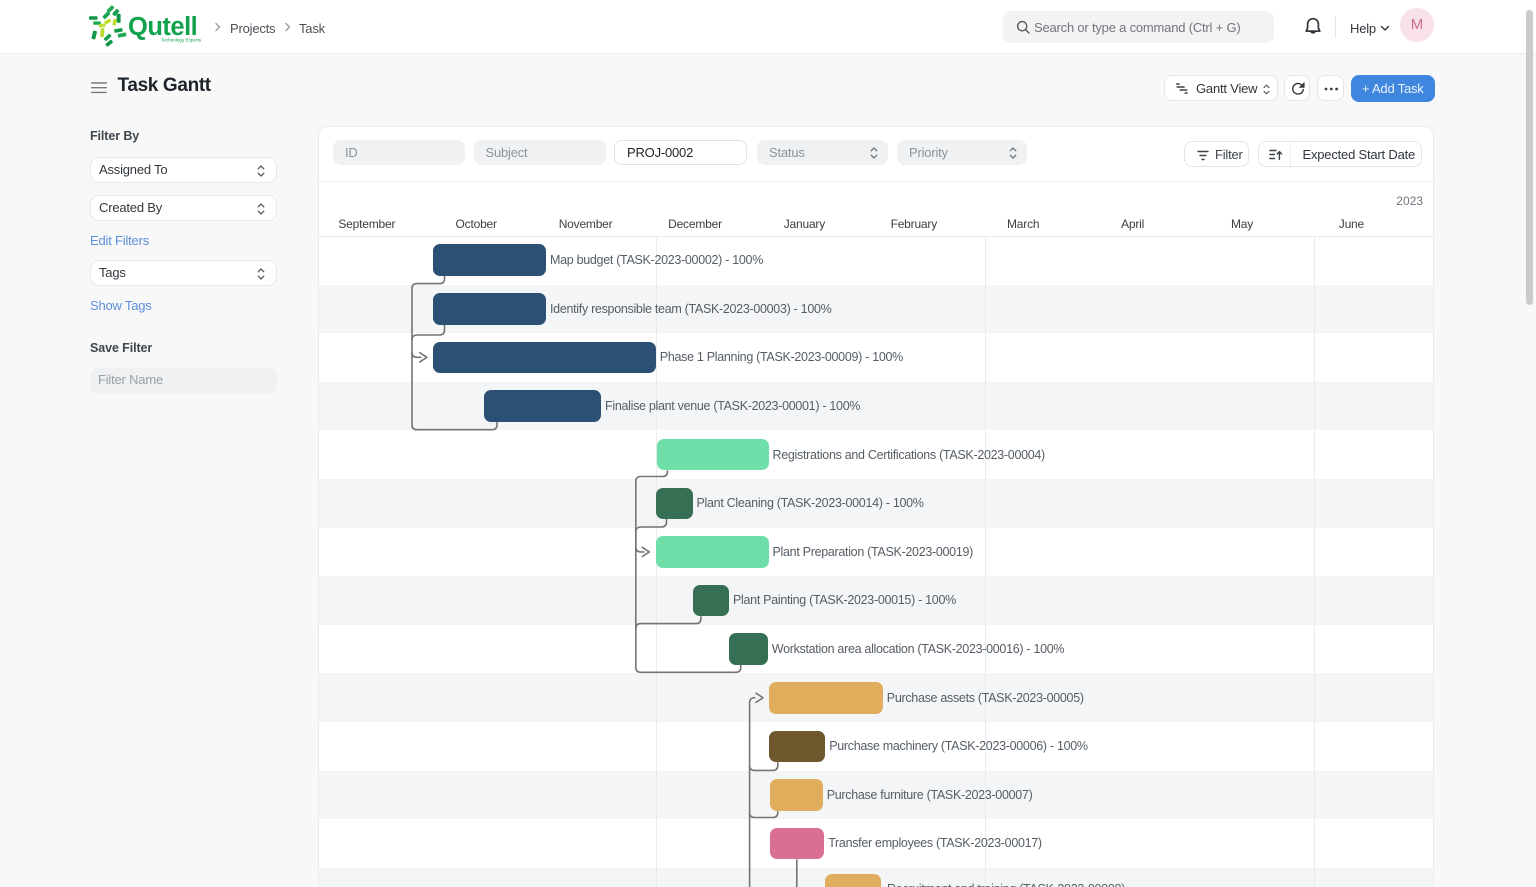 The height and width of the screenshot is (887, 1536). Describe the element at coordinates (162, 27) in the screenshot. I see `svg-text: Qutell` at that location.